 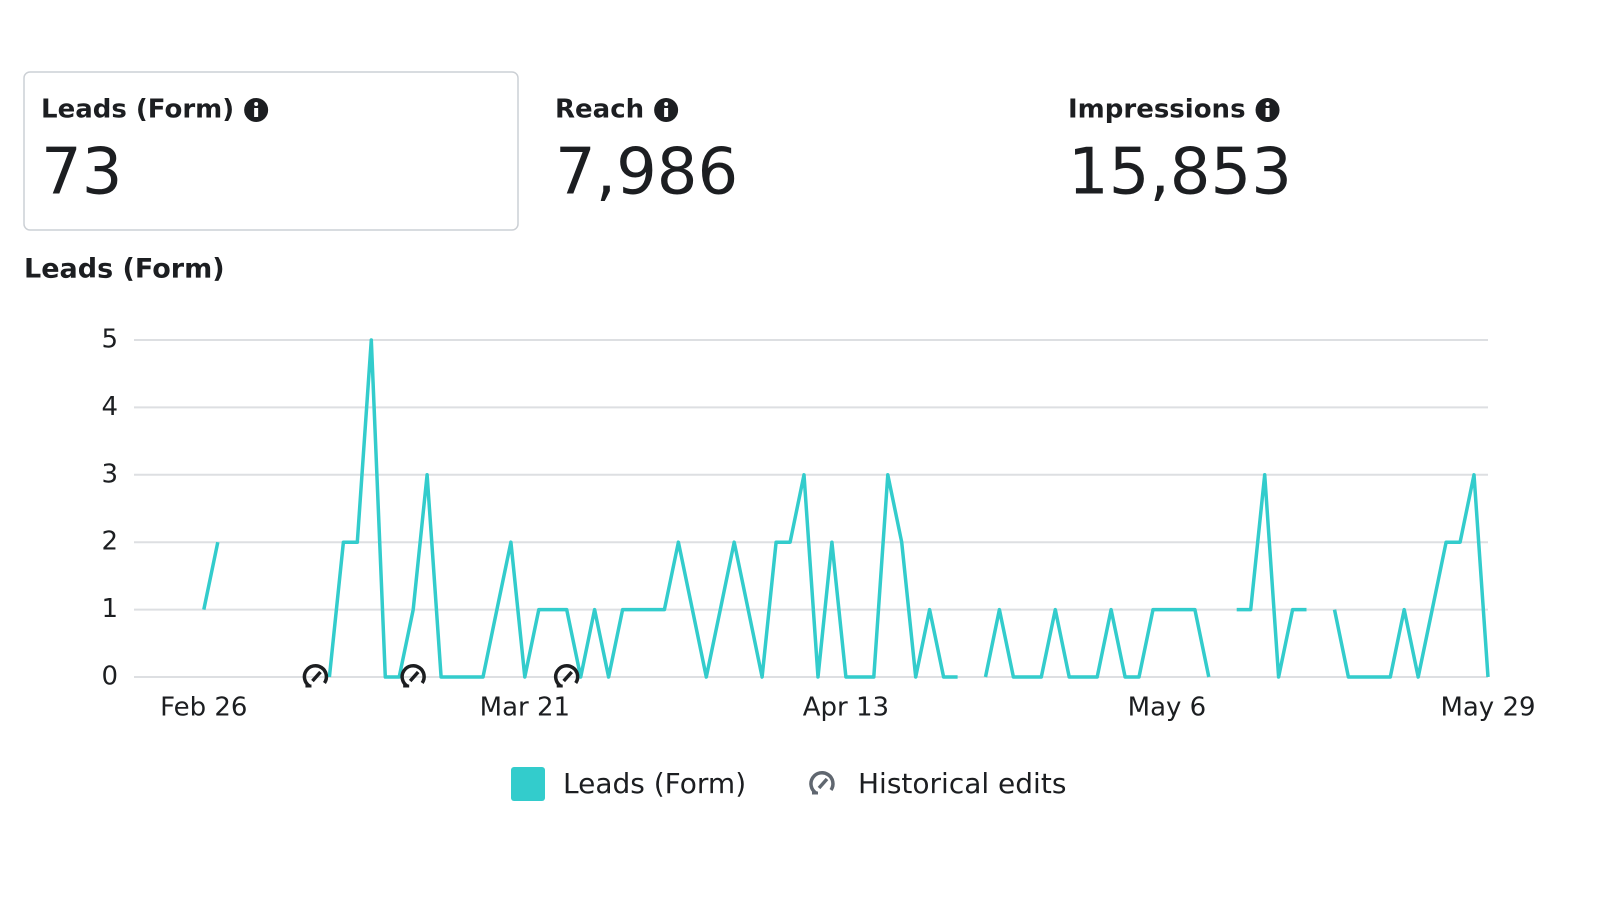 What do you see at coordinates (1180, 173) in the screenshot?
I see `metric-value: 15,853` at bounding box center [1180, 173].